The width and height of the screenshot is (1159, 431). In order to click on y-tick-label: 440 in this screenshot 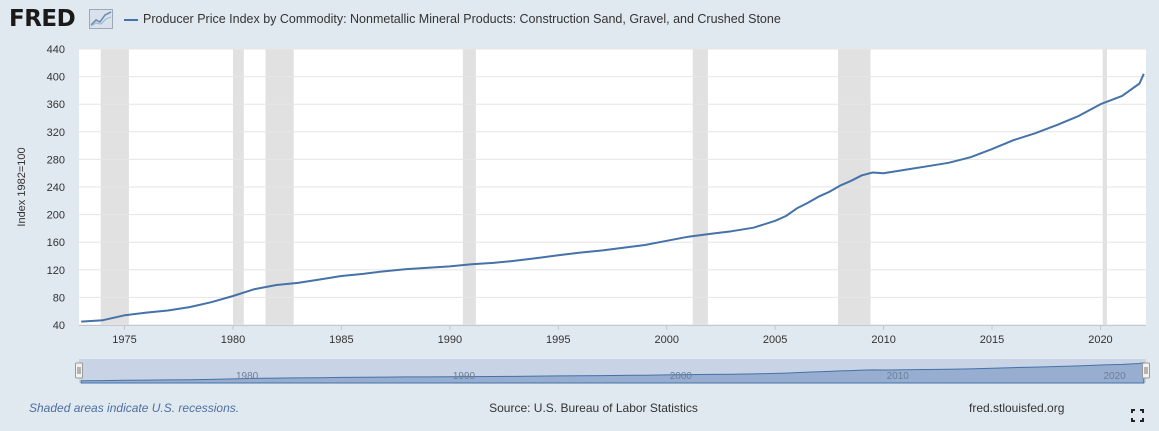, I will do `click(56, 50)`.